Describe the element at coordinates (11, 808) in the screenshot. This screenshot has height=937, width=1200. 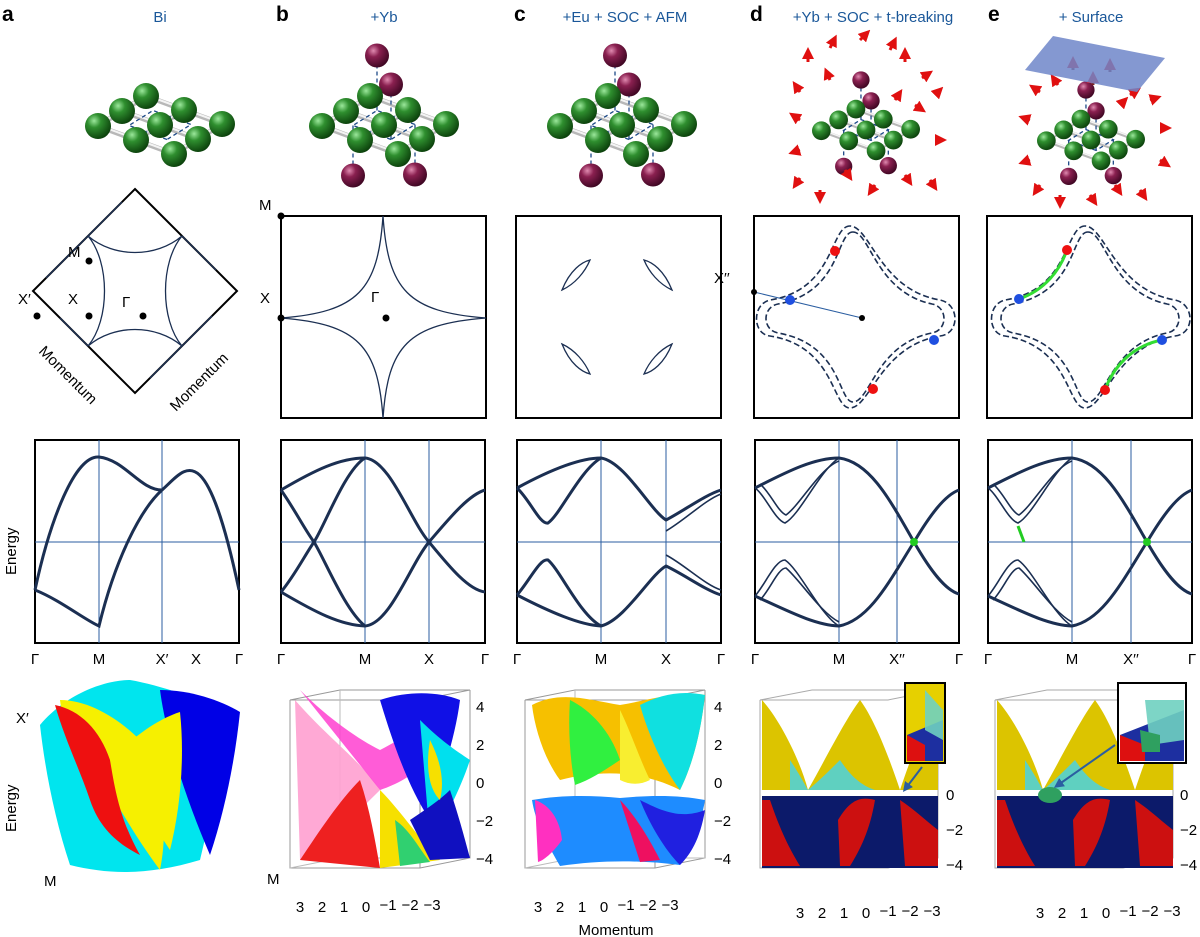
I see `surf-a-ylabel: Energy` at that location.